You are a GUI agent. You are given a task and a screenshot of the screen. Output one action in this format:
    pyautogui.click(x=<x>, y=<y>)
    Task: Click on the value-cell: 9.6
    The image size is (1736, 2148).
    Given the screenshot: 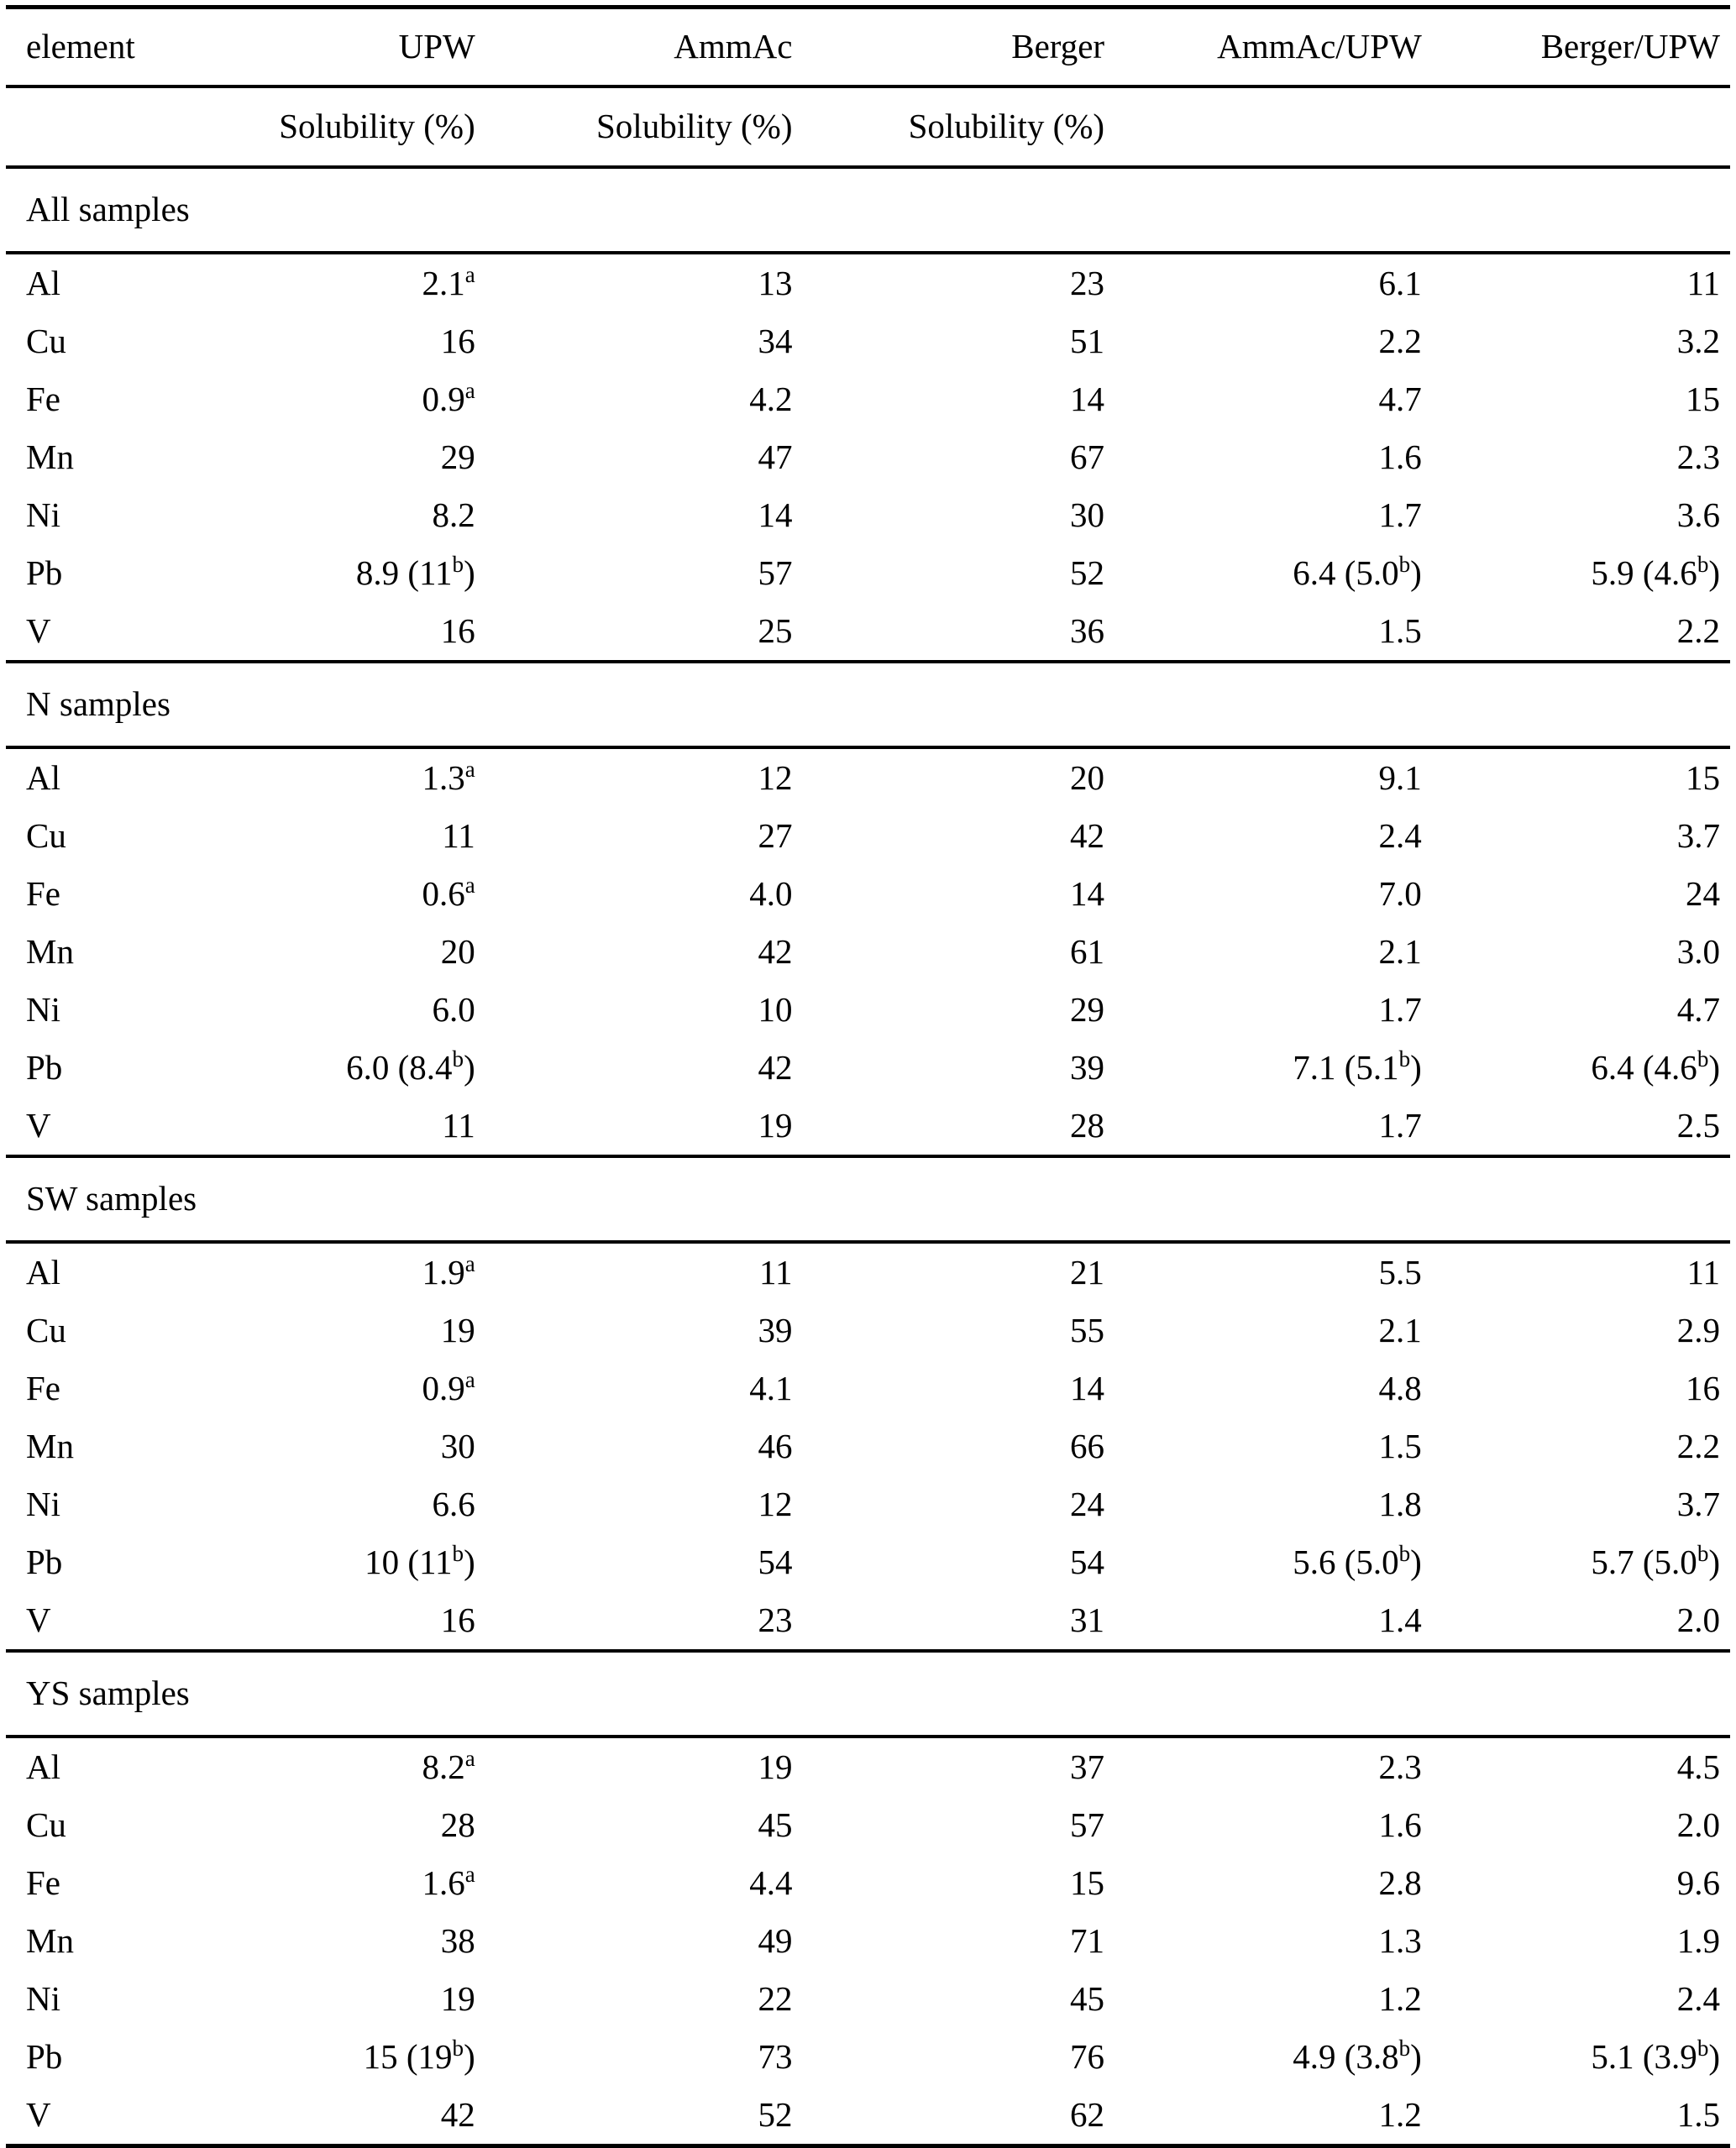 What is the action you would take?
    pyautogui.click(x=1698, y=1882)
    